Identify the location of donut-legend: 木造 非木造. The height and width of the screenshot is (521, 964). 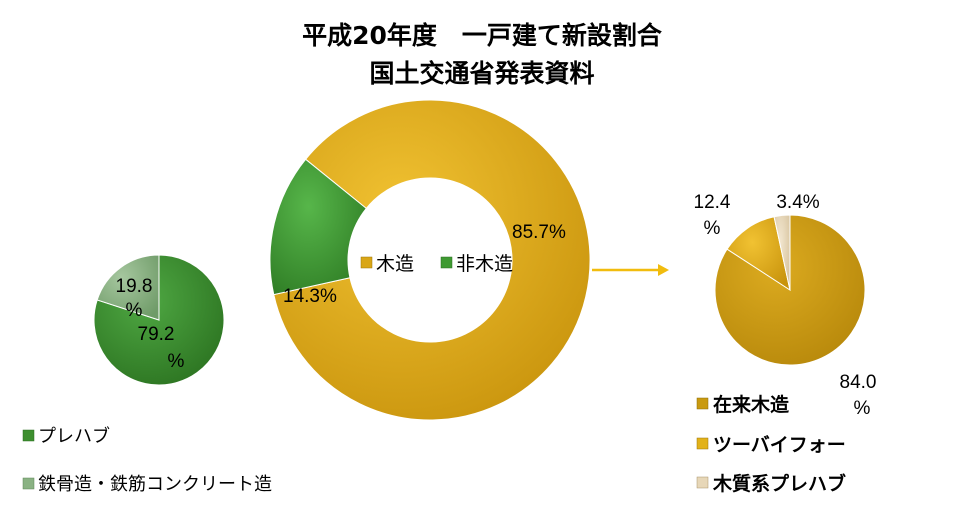
(436, 264).